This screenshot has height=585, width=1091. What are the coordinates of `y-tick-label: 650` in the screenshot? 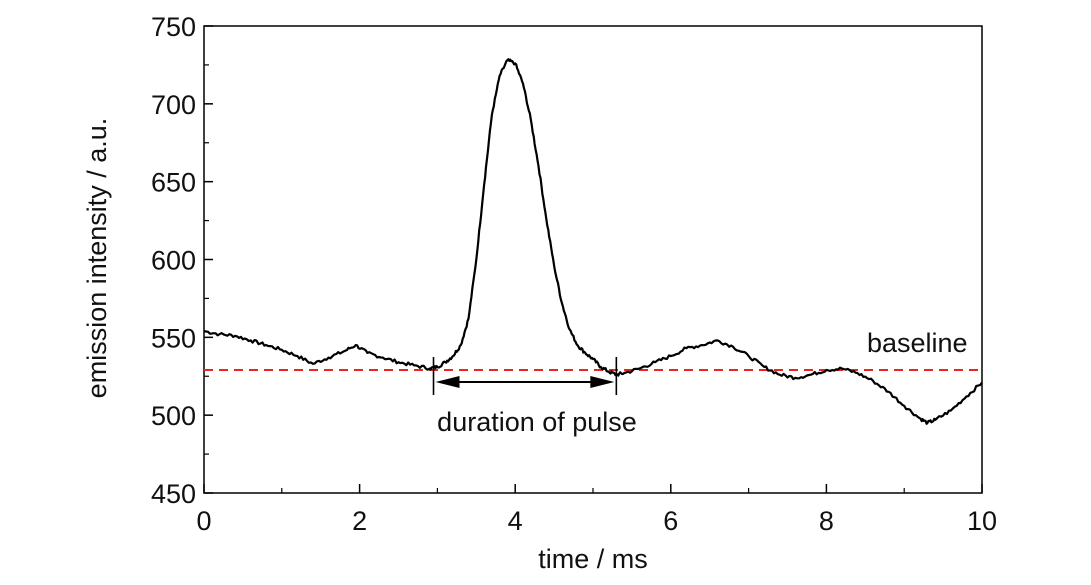 It's located at (173, 183).